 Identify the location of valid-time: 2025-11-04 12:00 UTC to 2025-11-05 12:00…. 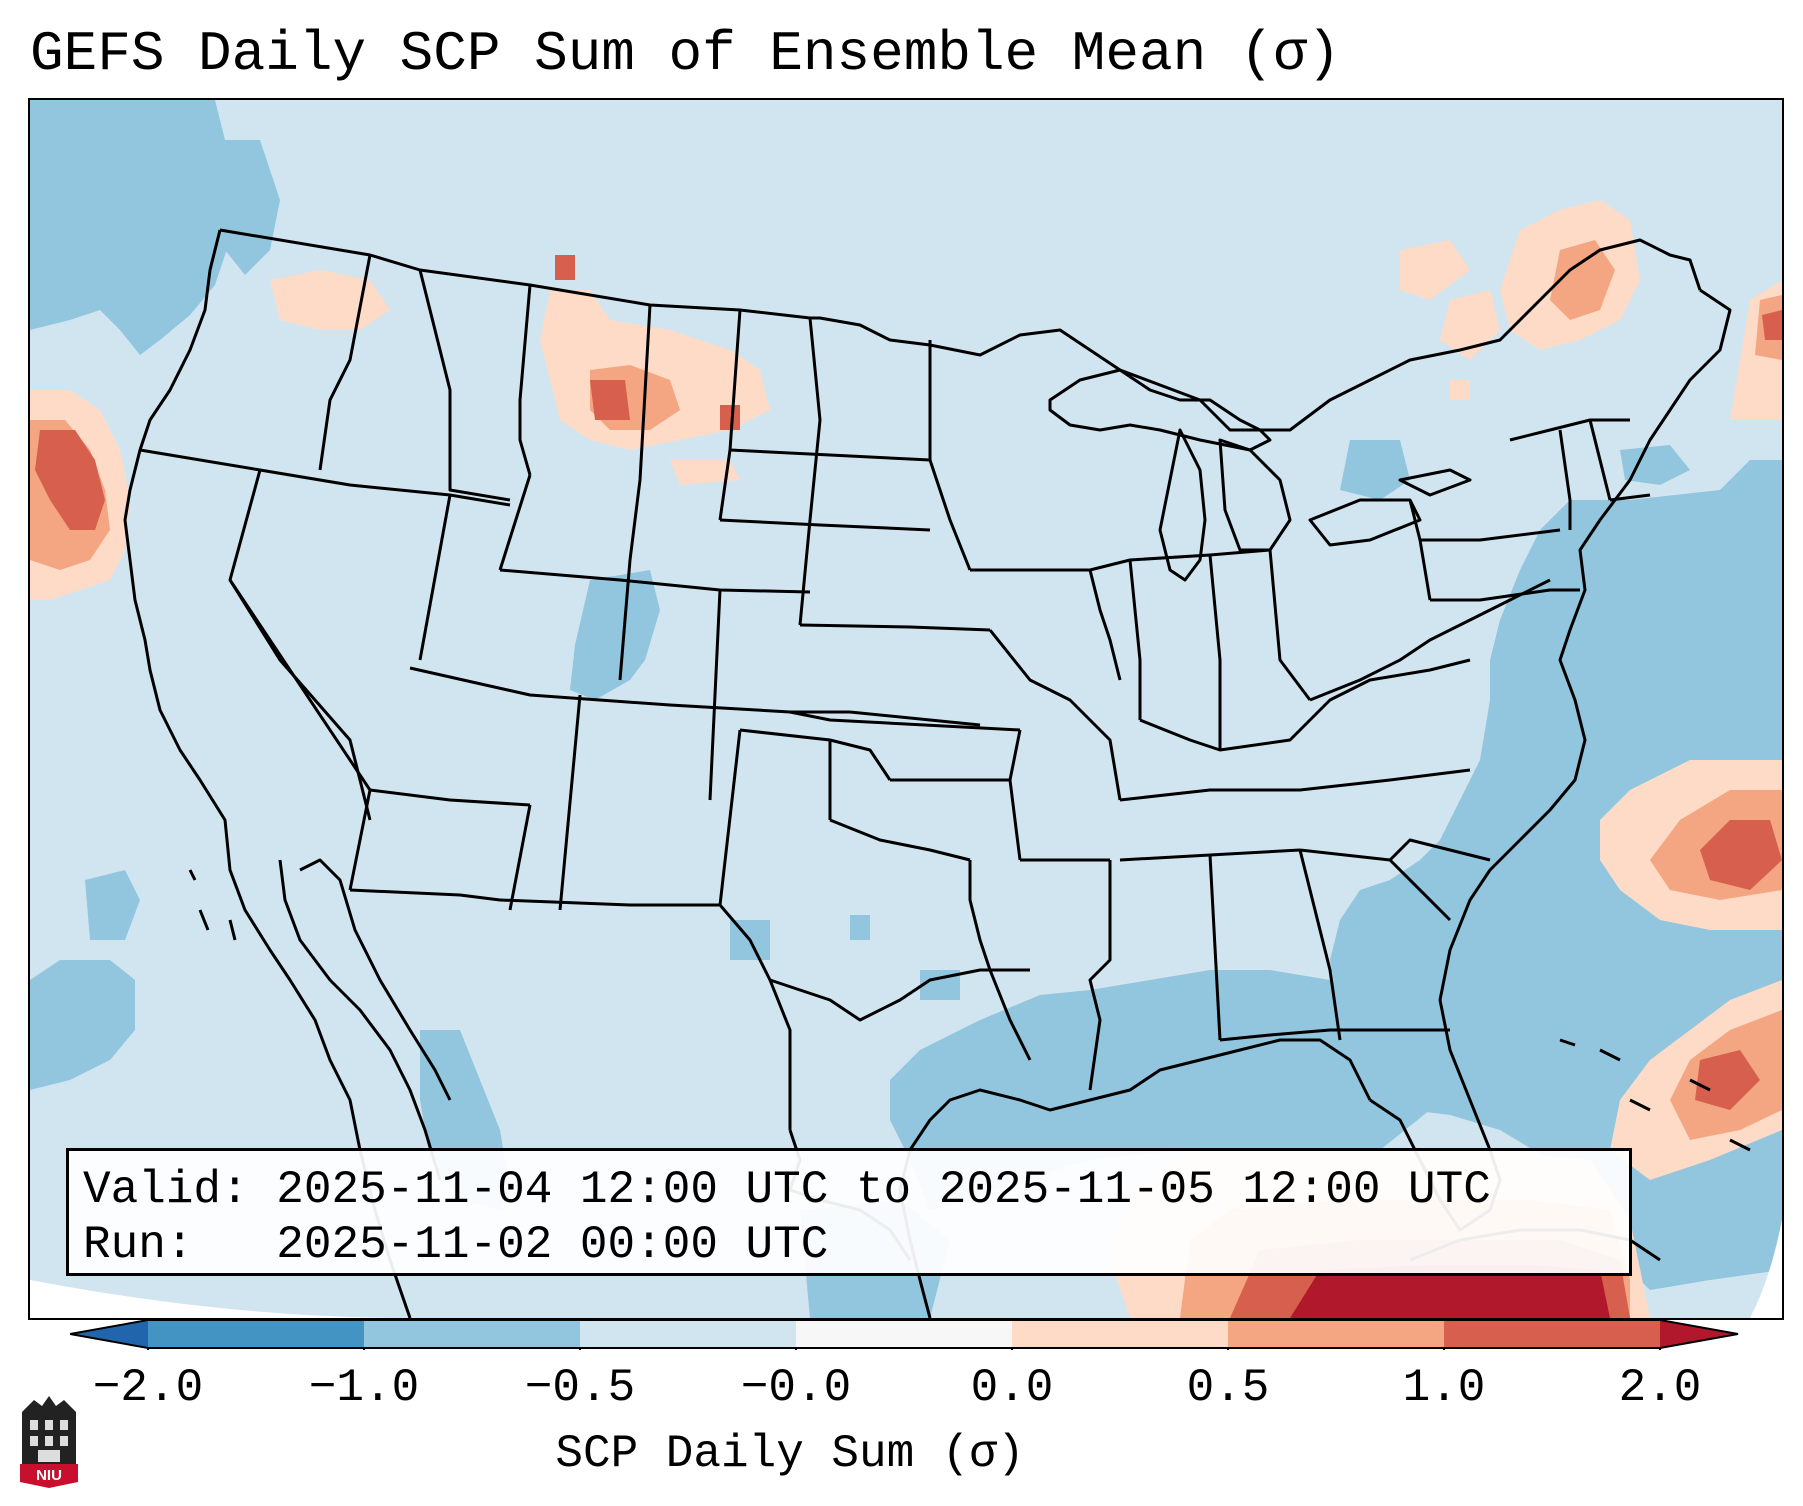
(883, 1190).